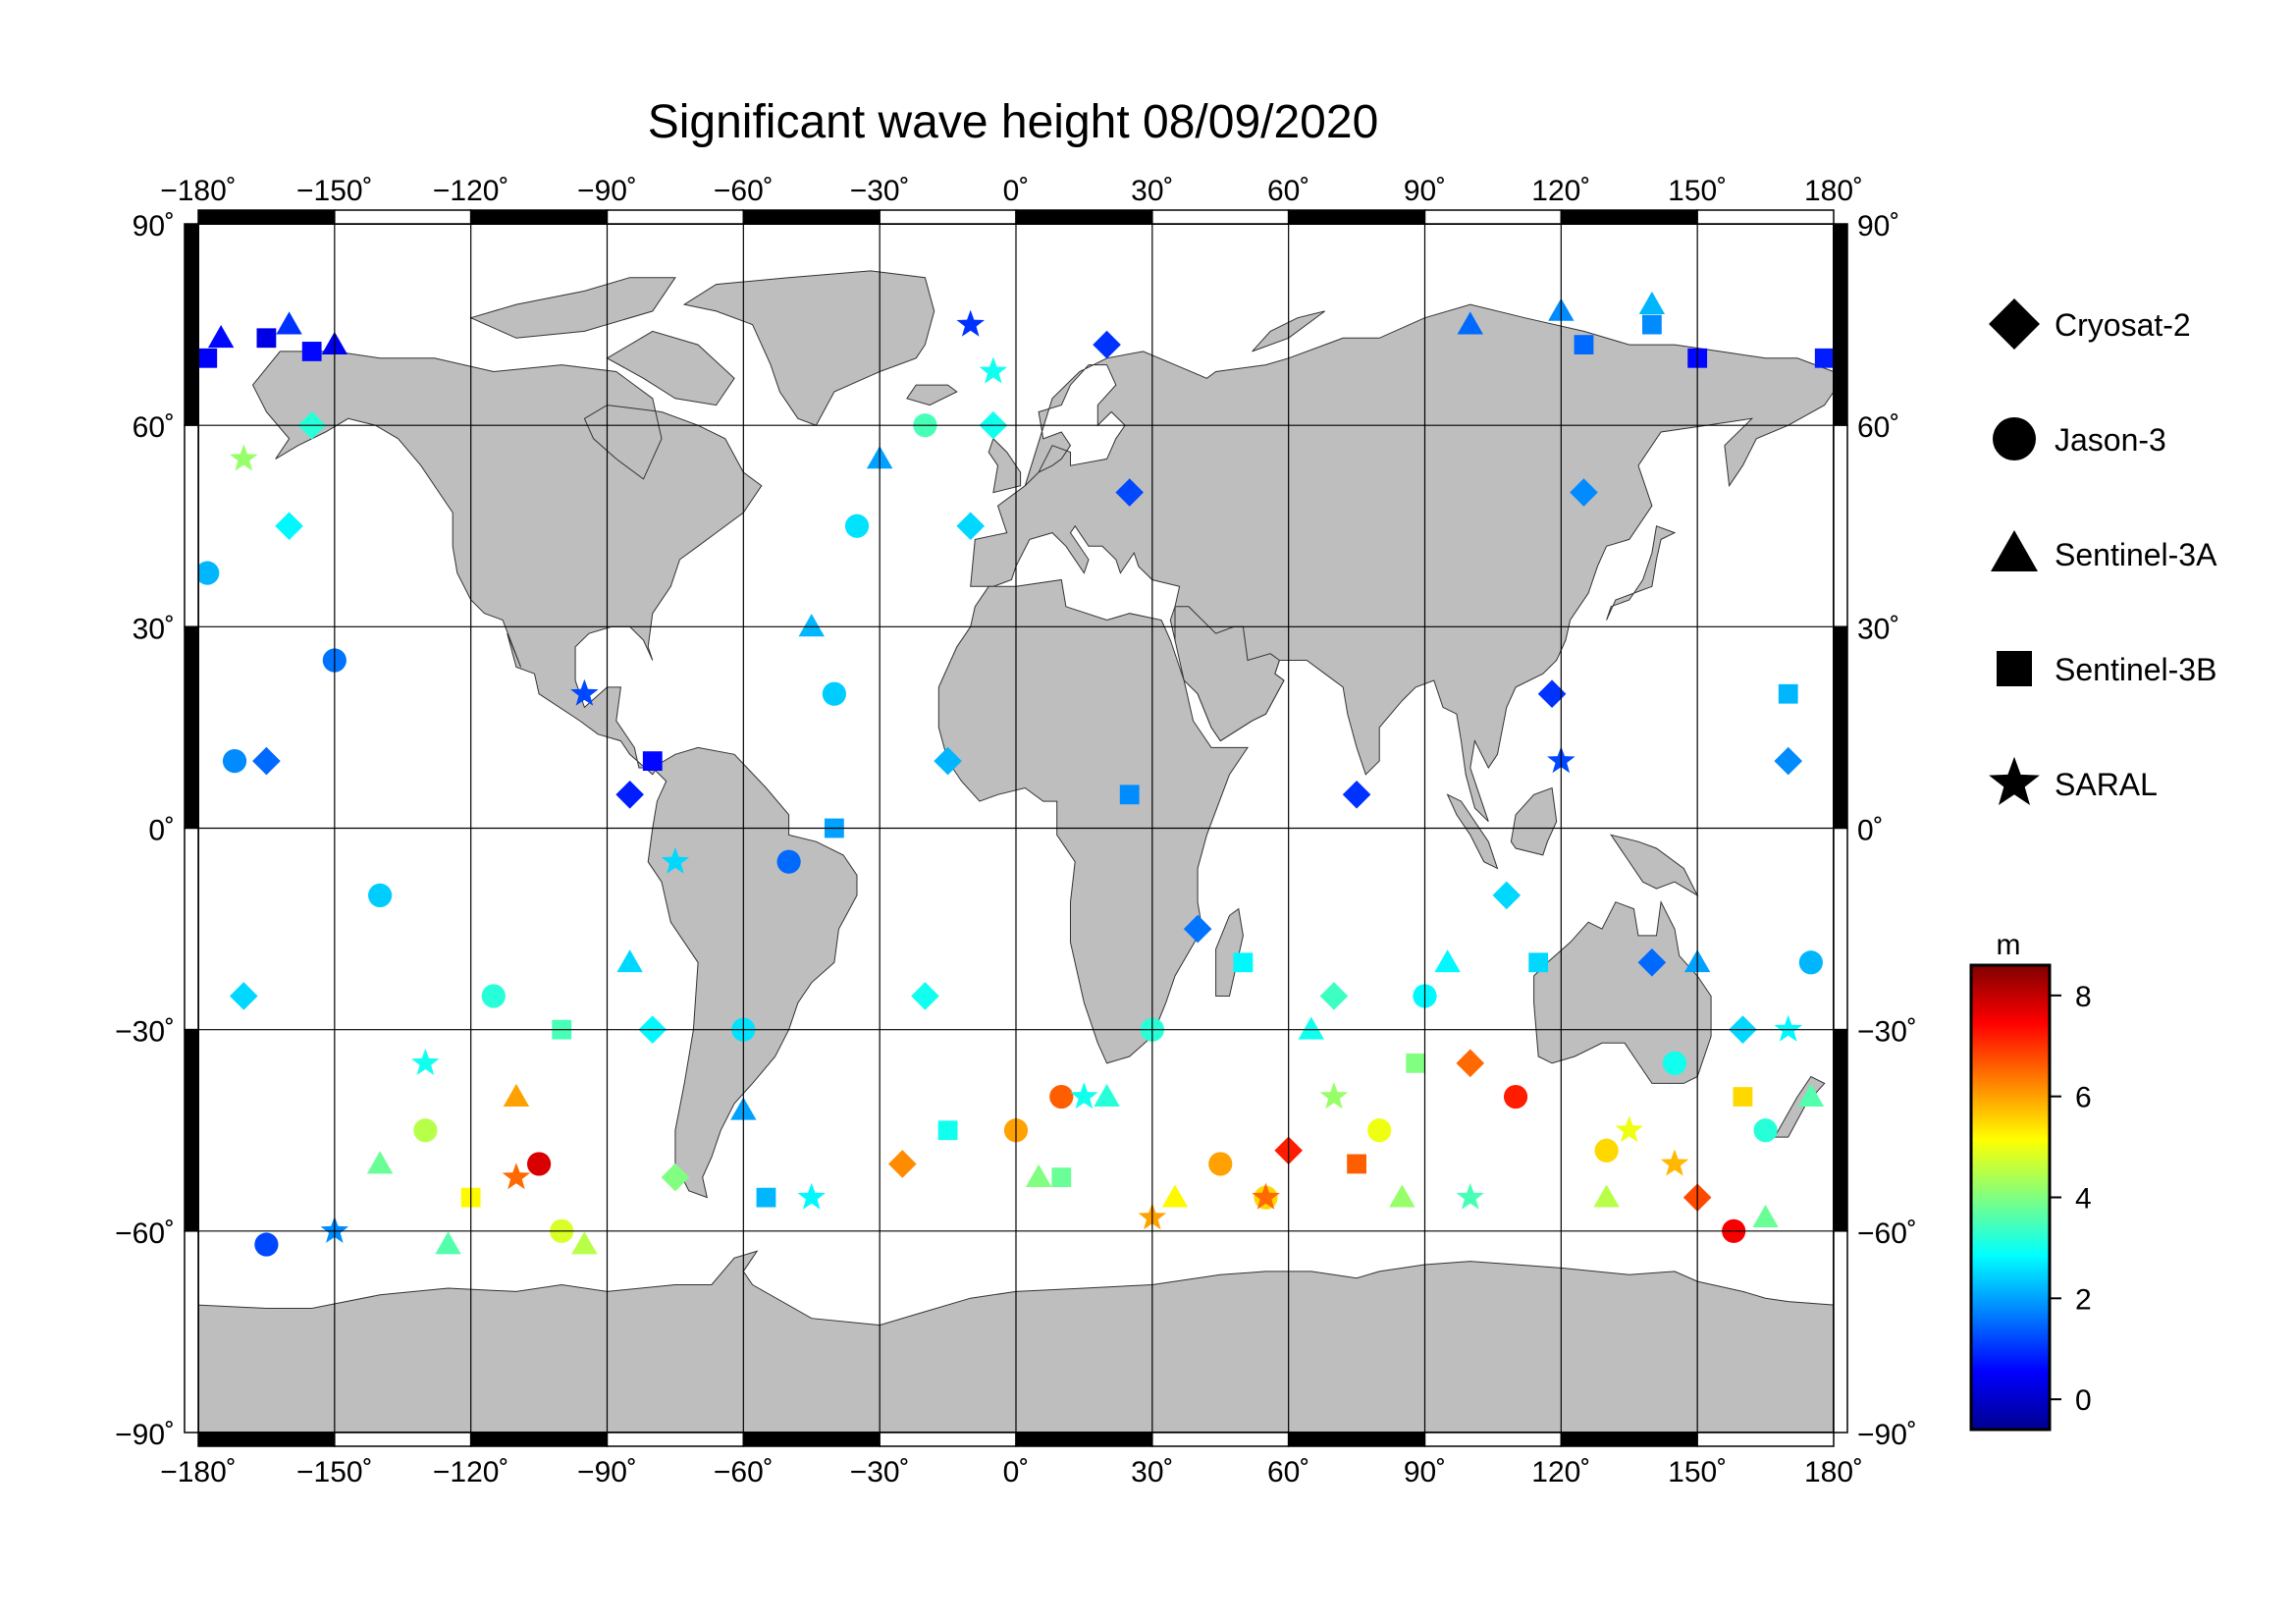 The width and height of the screenshot is (2296, 1623). Describe the element at coordinates (607, 1472) in the screenshot. I see `lon-tick-label: −90˚` at that location.